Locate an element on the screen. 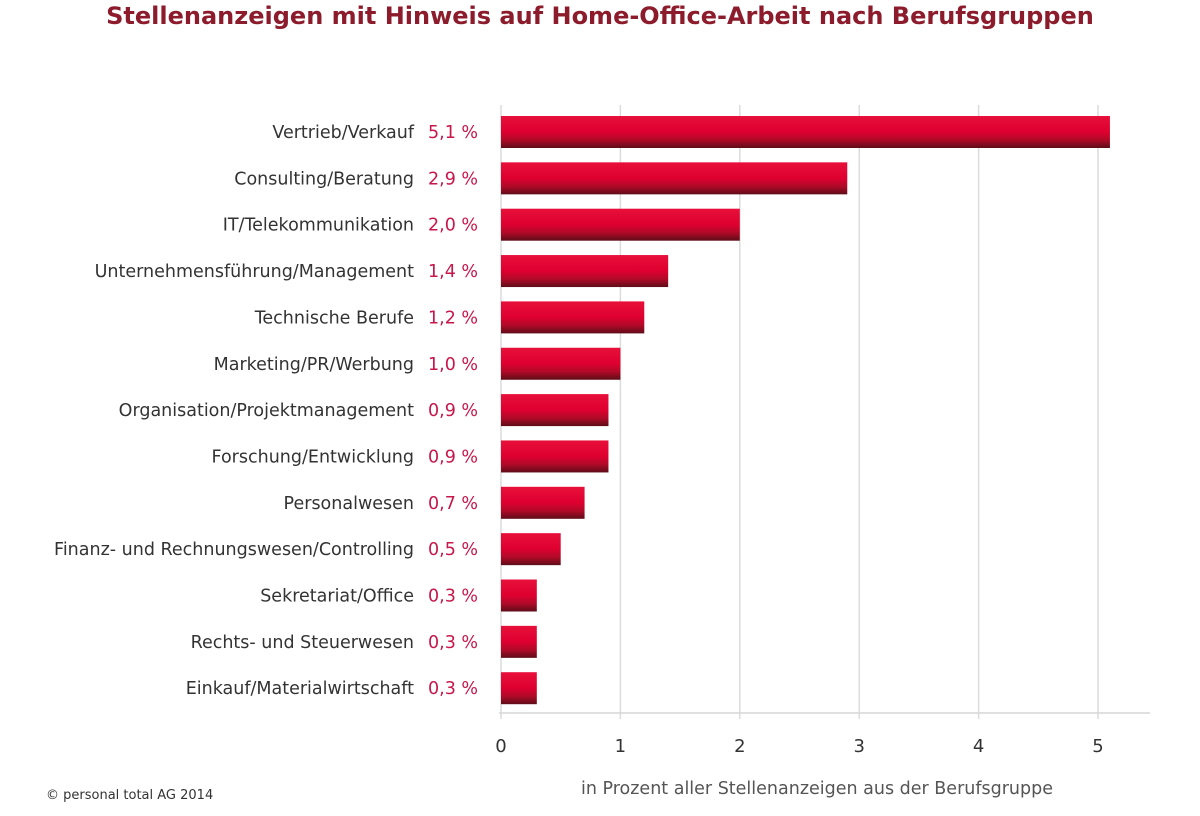 The width and height of the screenshot is (1200, 816). category-label: IT/Telekommunikation is located at coordinates (318, 226).